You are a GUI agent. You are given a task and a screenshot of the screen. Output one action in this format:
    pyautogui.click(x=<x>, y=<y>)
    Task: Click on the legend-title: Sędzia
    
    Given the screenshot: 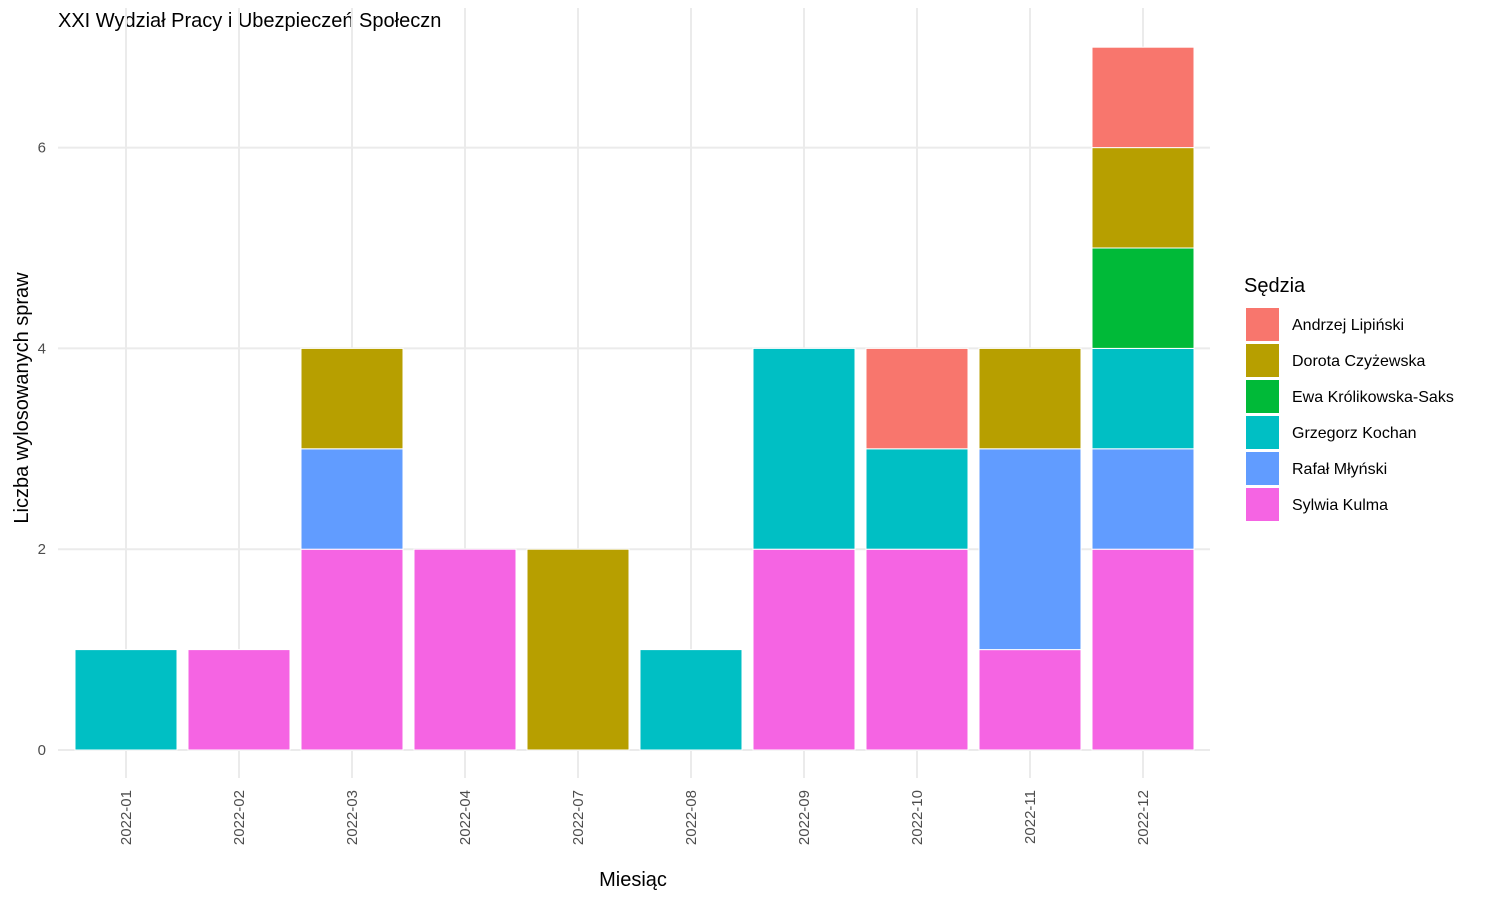 What is the action you would take?
    pyautogui.click(x=1275, y=286)
    